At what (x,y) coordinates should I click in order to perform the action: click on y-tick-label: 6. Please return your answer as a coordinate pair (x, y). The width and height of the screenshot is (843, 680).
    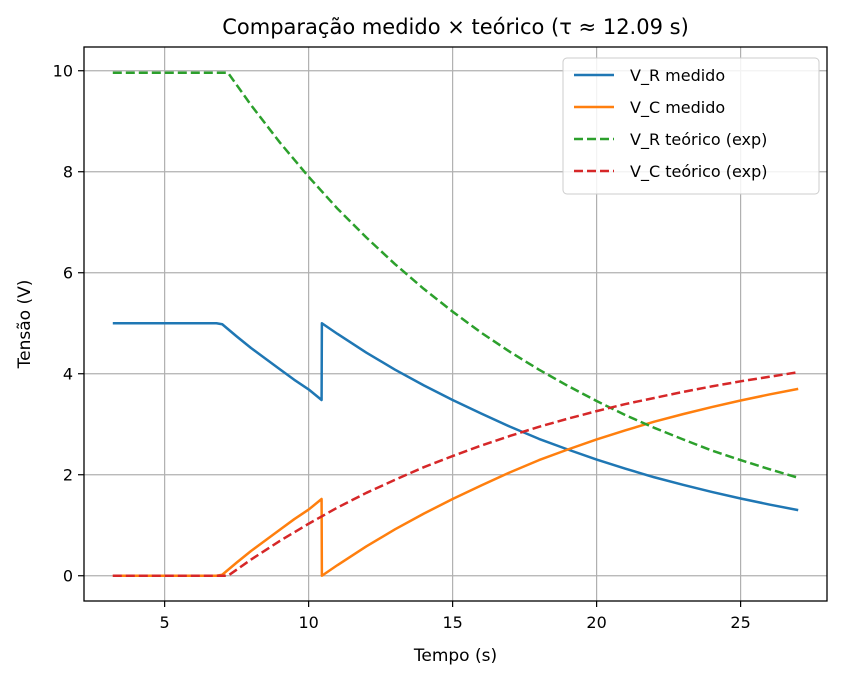
    Looking at the image, I should click on (68, 273).